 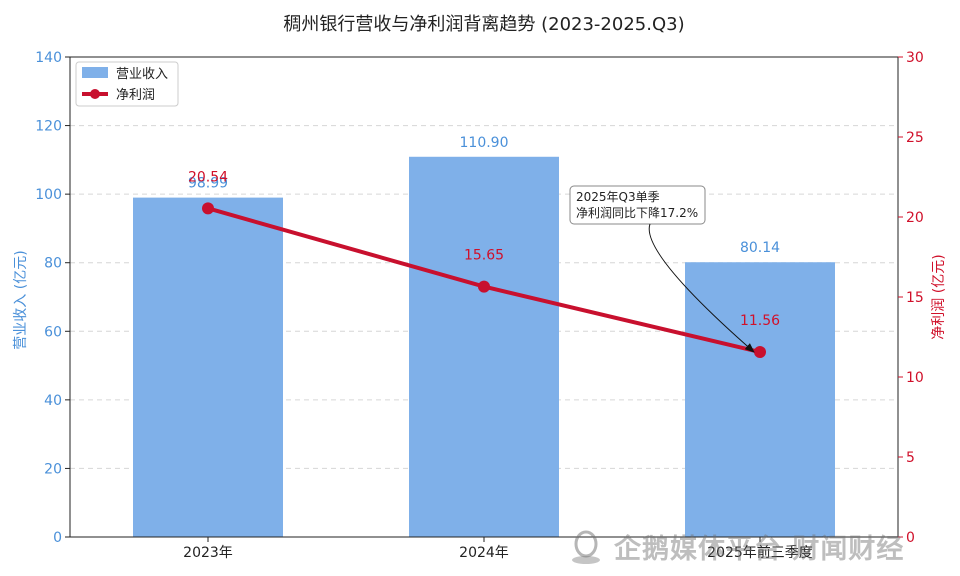 I want to click on y-left-tick-label: 120, so click(x=48, y=127).